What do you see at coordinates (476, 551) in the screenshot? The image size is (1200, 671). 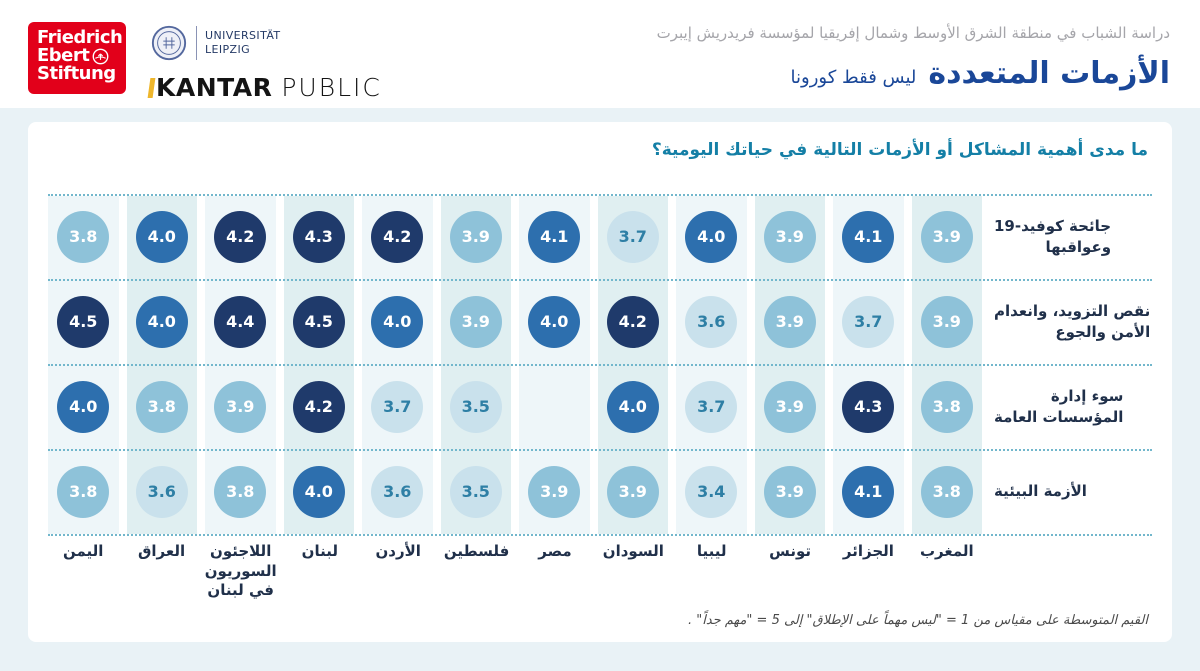 I see `country-label: فلسطين` at bounding box center [476, 551].